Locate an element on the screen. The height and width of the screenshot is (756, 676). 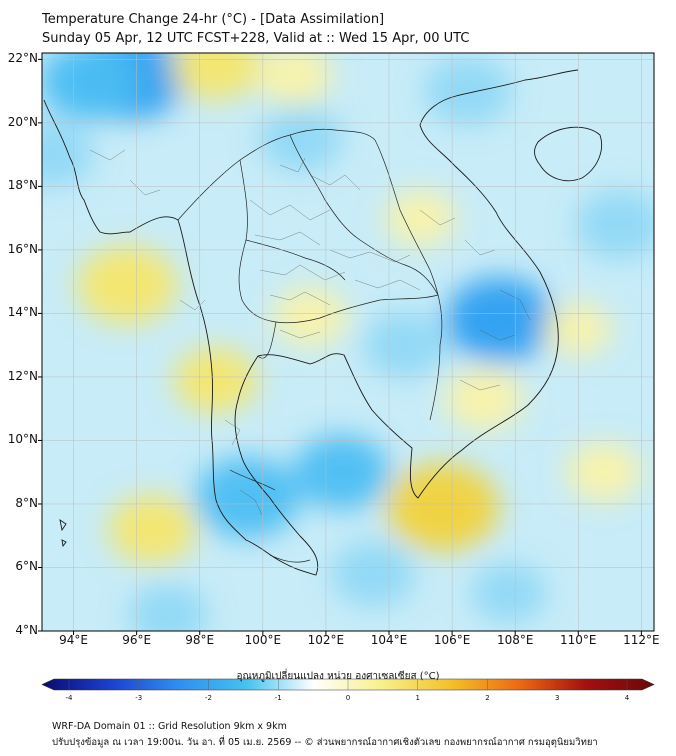
colorbar-tick-label: 2 is located at coordinates (487, 698).